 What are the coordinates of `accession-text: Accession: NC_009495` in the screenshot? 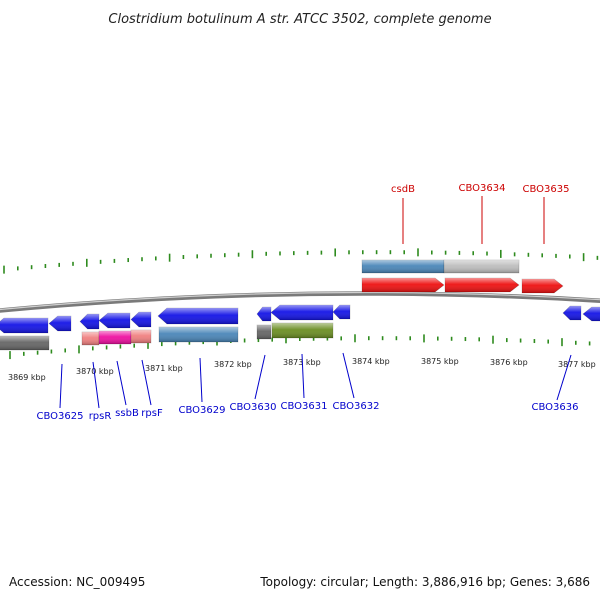 It's located at (77, 582).